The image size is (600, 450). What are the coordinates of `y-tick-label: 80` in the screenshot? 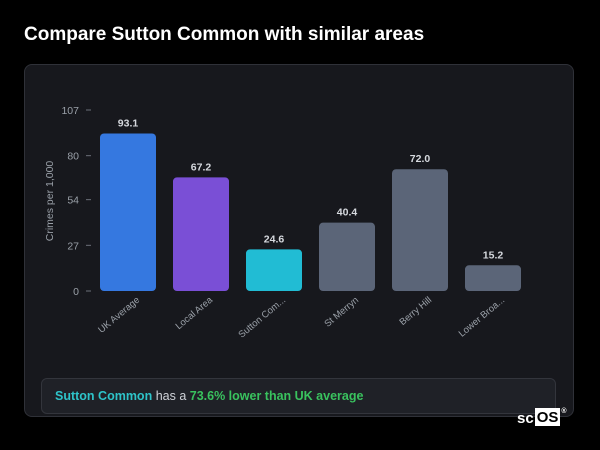 It's located at (73, 157).